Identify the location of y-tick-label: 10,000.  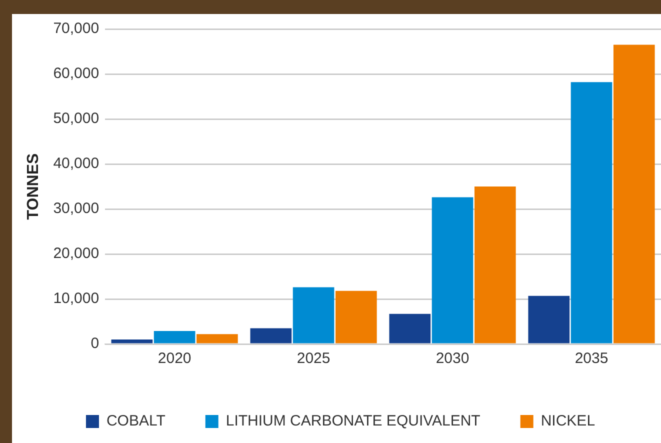
(76, 299).